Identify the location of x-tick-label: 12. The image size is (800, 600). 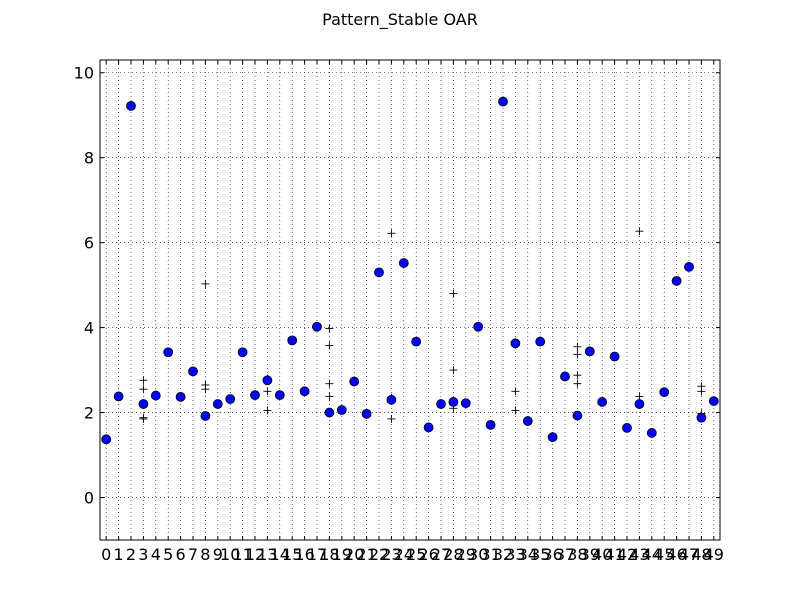
(255, 554).